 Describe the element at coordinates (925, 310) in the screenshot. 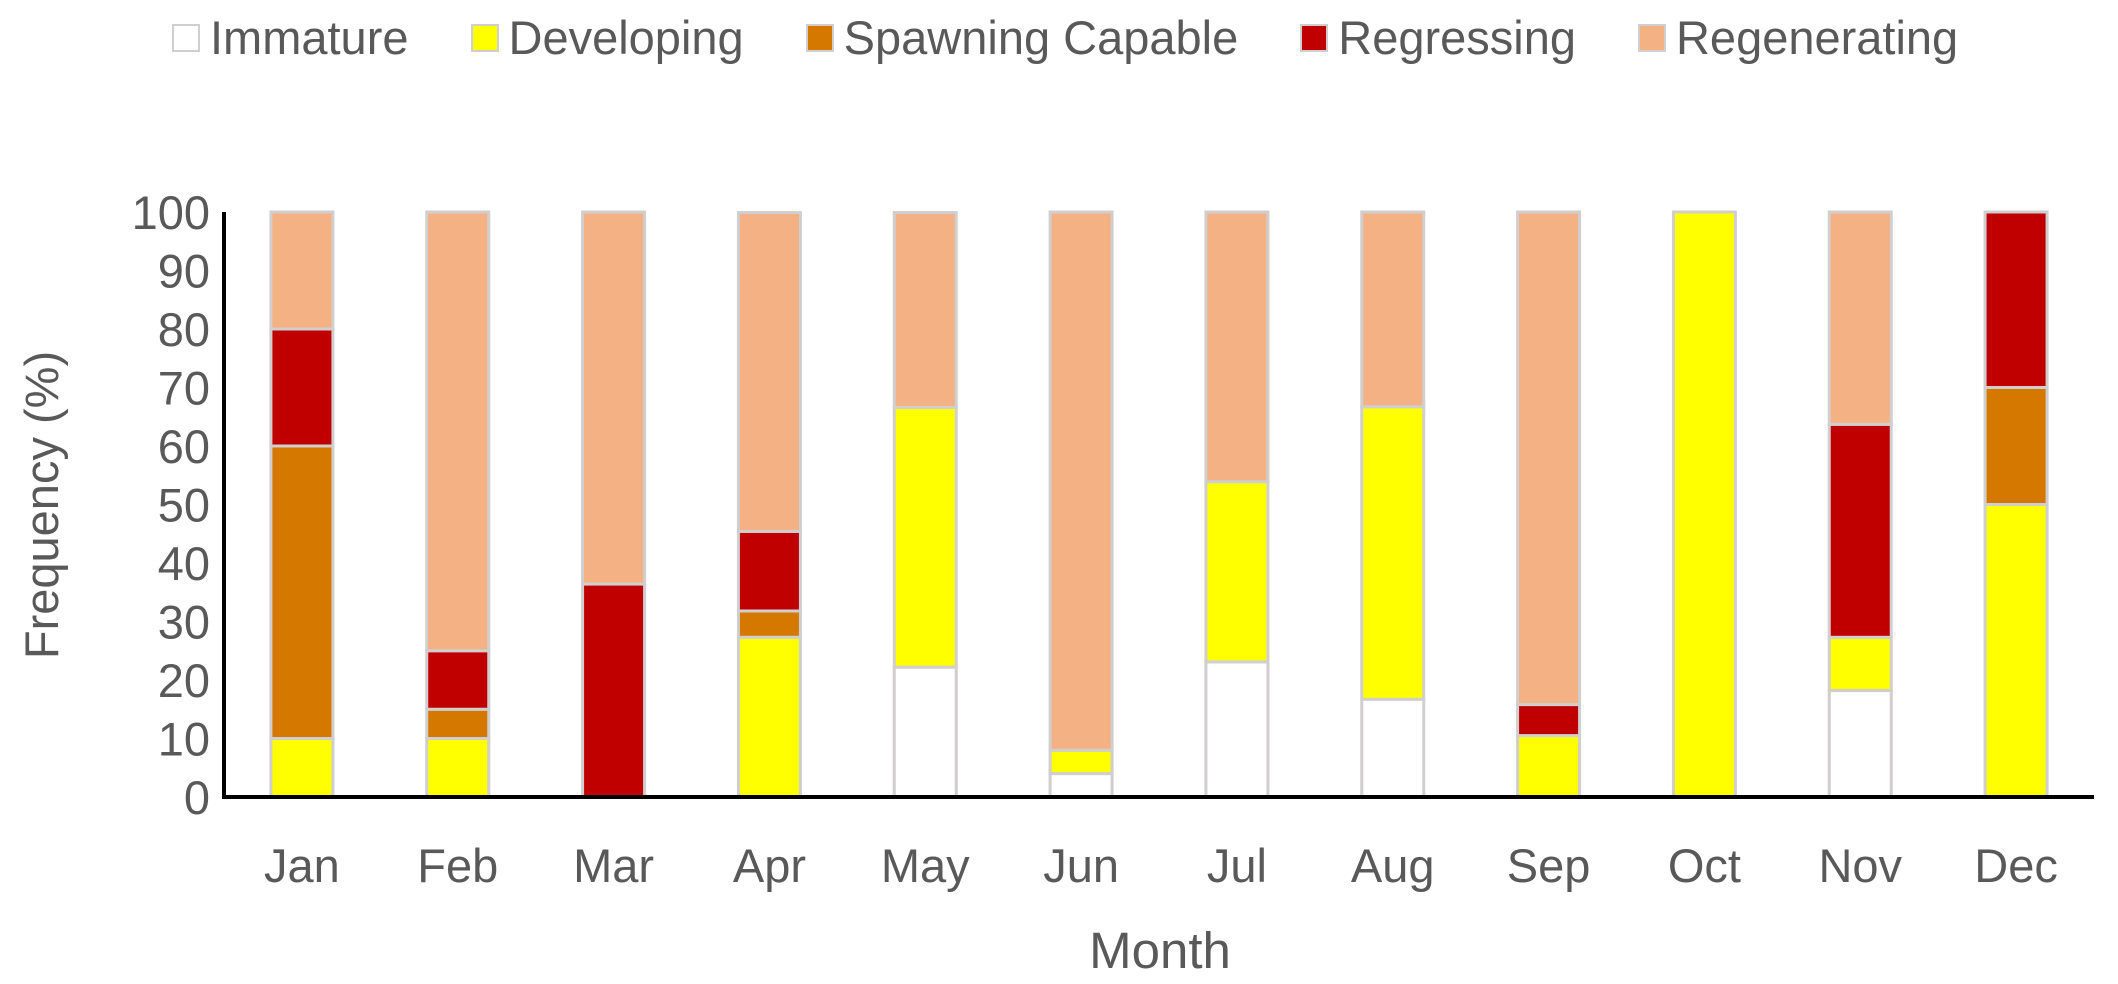

I see `bar-segment-regenerating-may` at that location.